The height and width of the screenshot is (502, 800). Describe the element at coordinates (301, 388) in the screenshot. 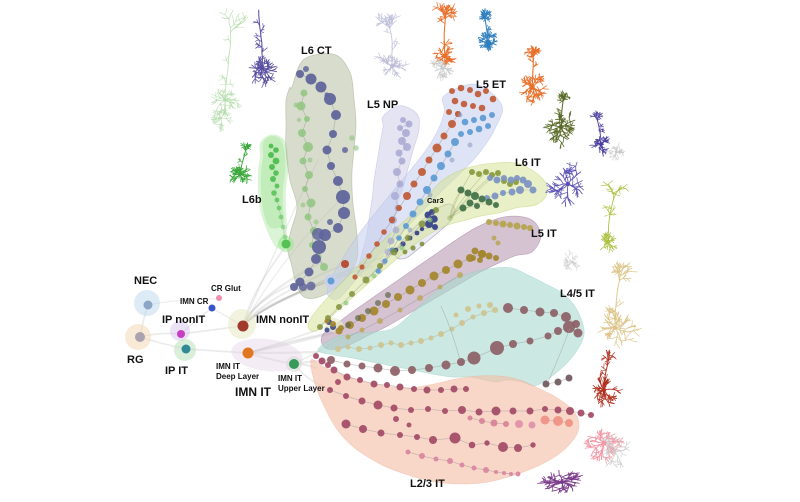

I see `svg-text: Upper Layer` at that location.